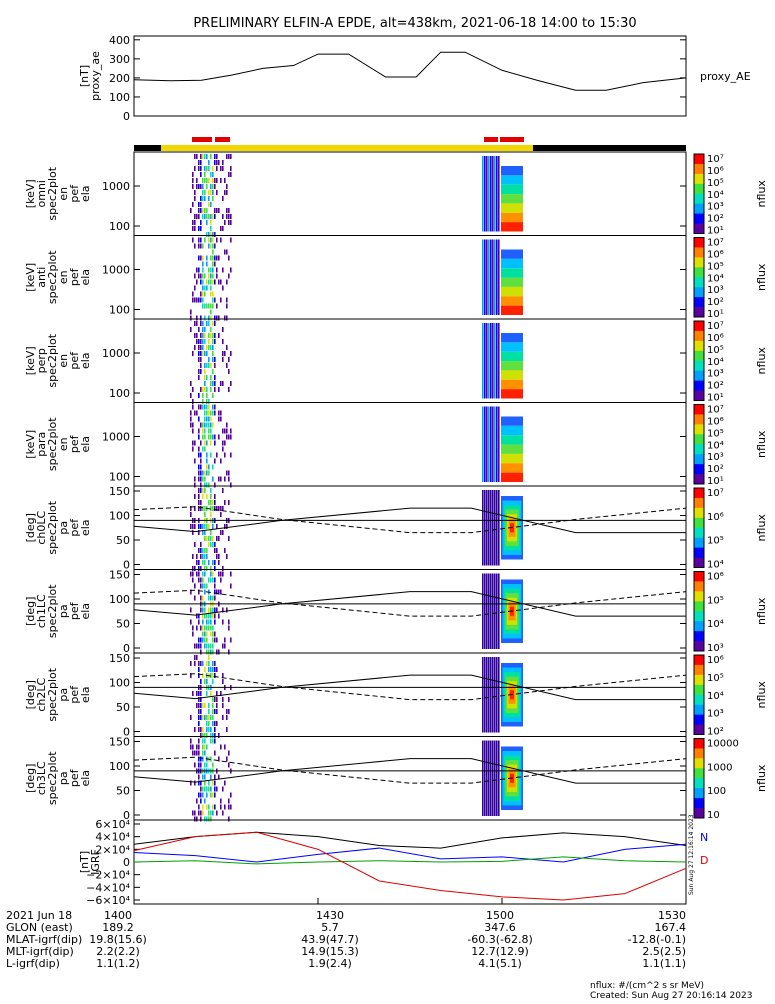  Describe the element at coordinates (74, 443) in the screenshot. I see `spec-ylabel-line: pef` at that location.